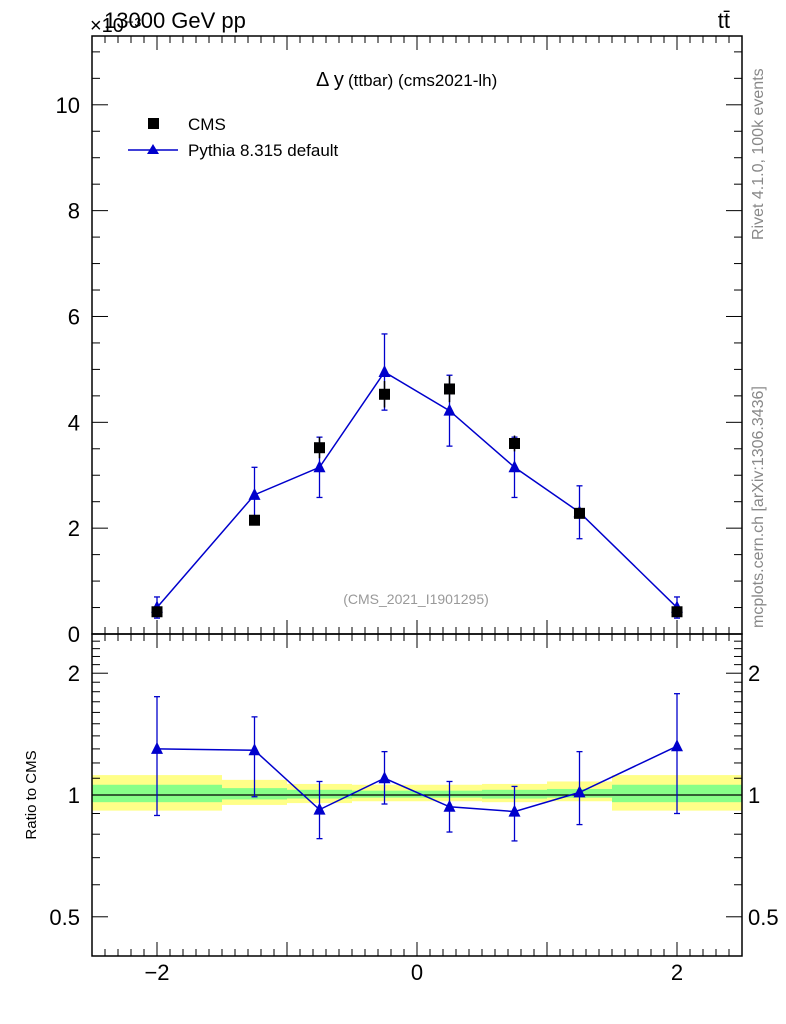 Image resolution: width=786 pixels, height=1024 pixels. Describe the element at coordinates (74, 422) in the screenshot. I see `main-y-tick-label: 4` at that location.